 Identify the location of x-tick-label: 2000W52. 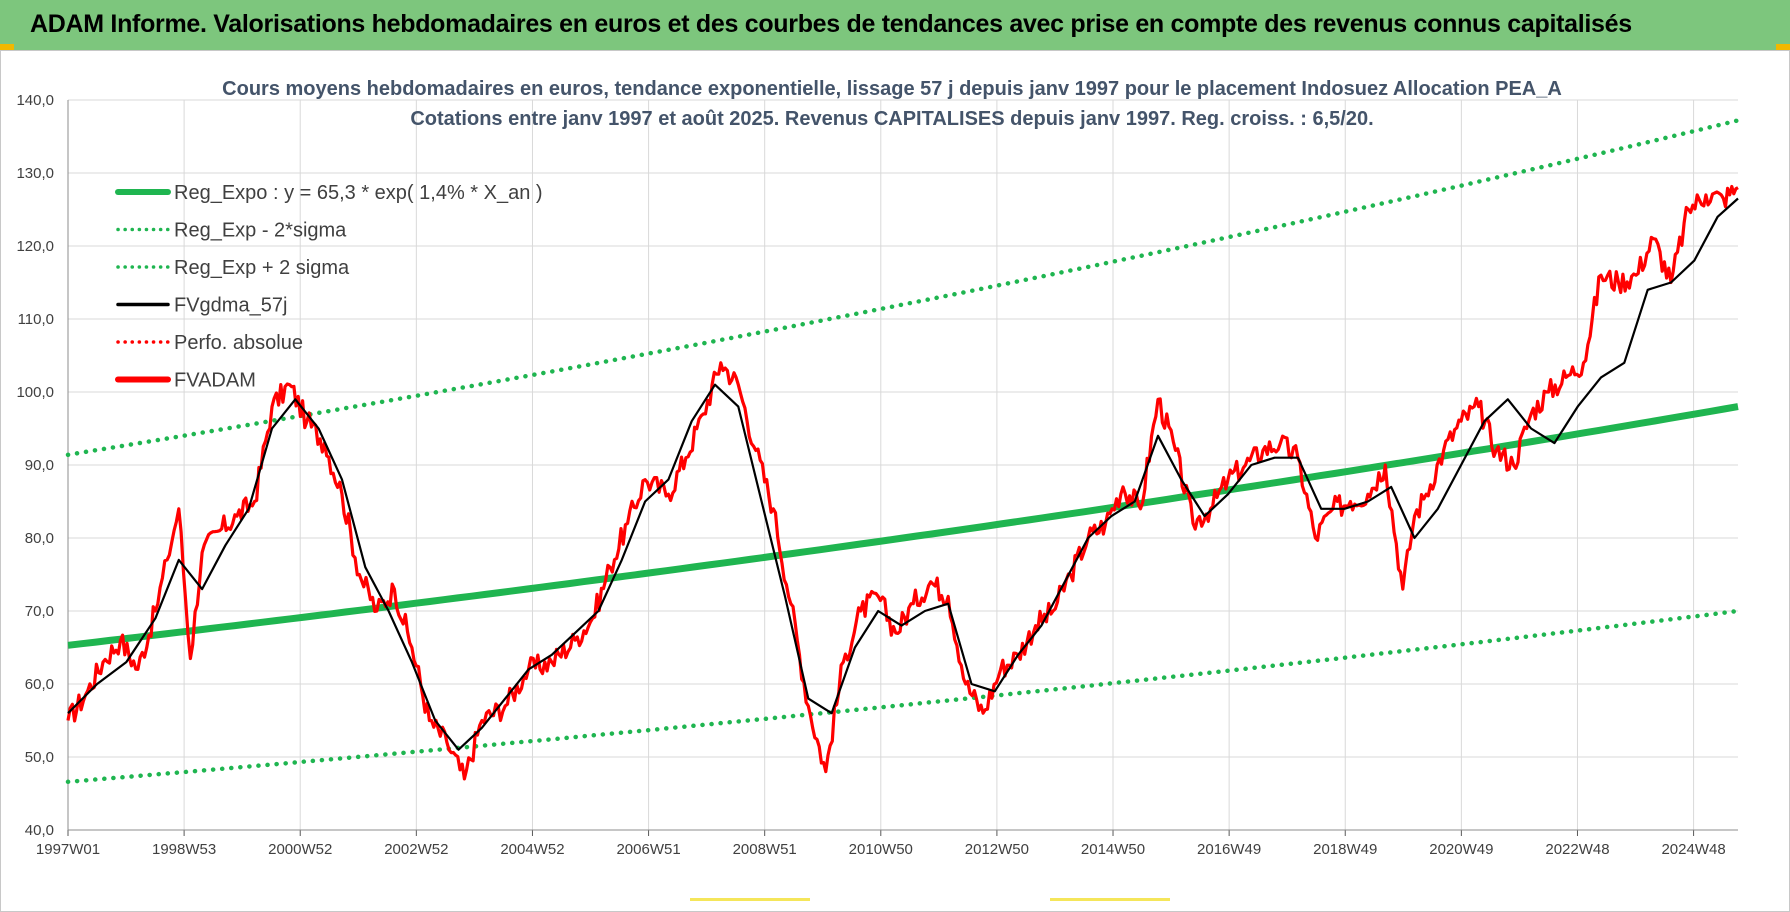
(300, 849).